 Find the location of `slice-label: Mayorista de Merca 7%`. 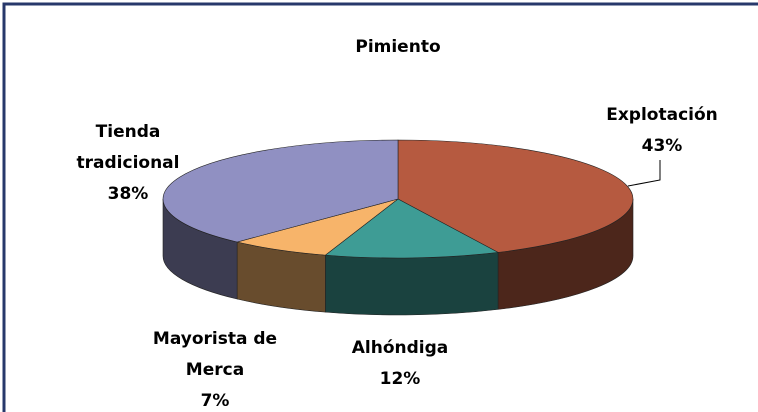

slice-label: Mayorista de Merca 7% is located at coordinates (215, 368).